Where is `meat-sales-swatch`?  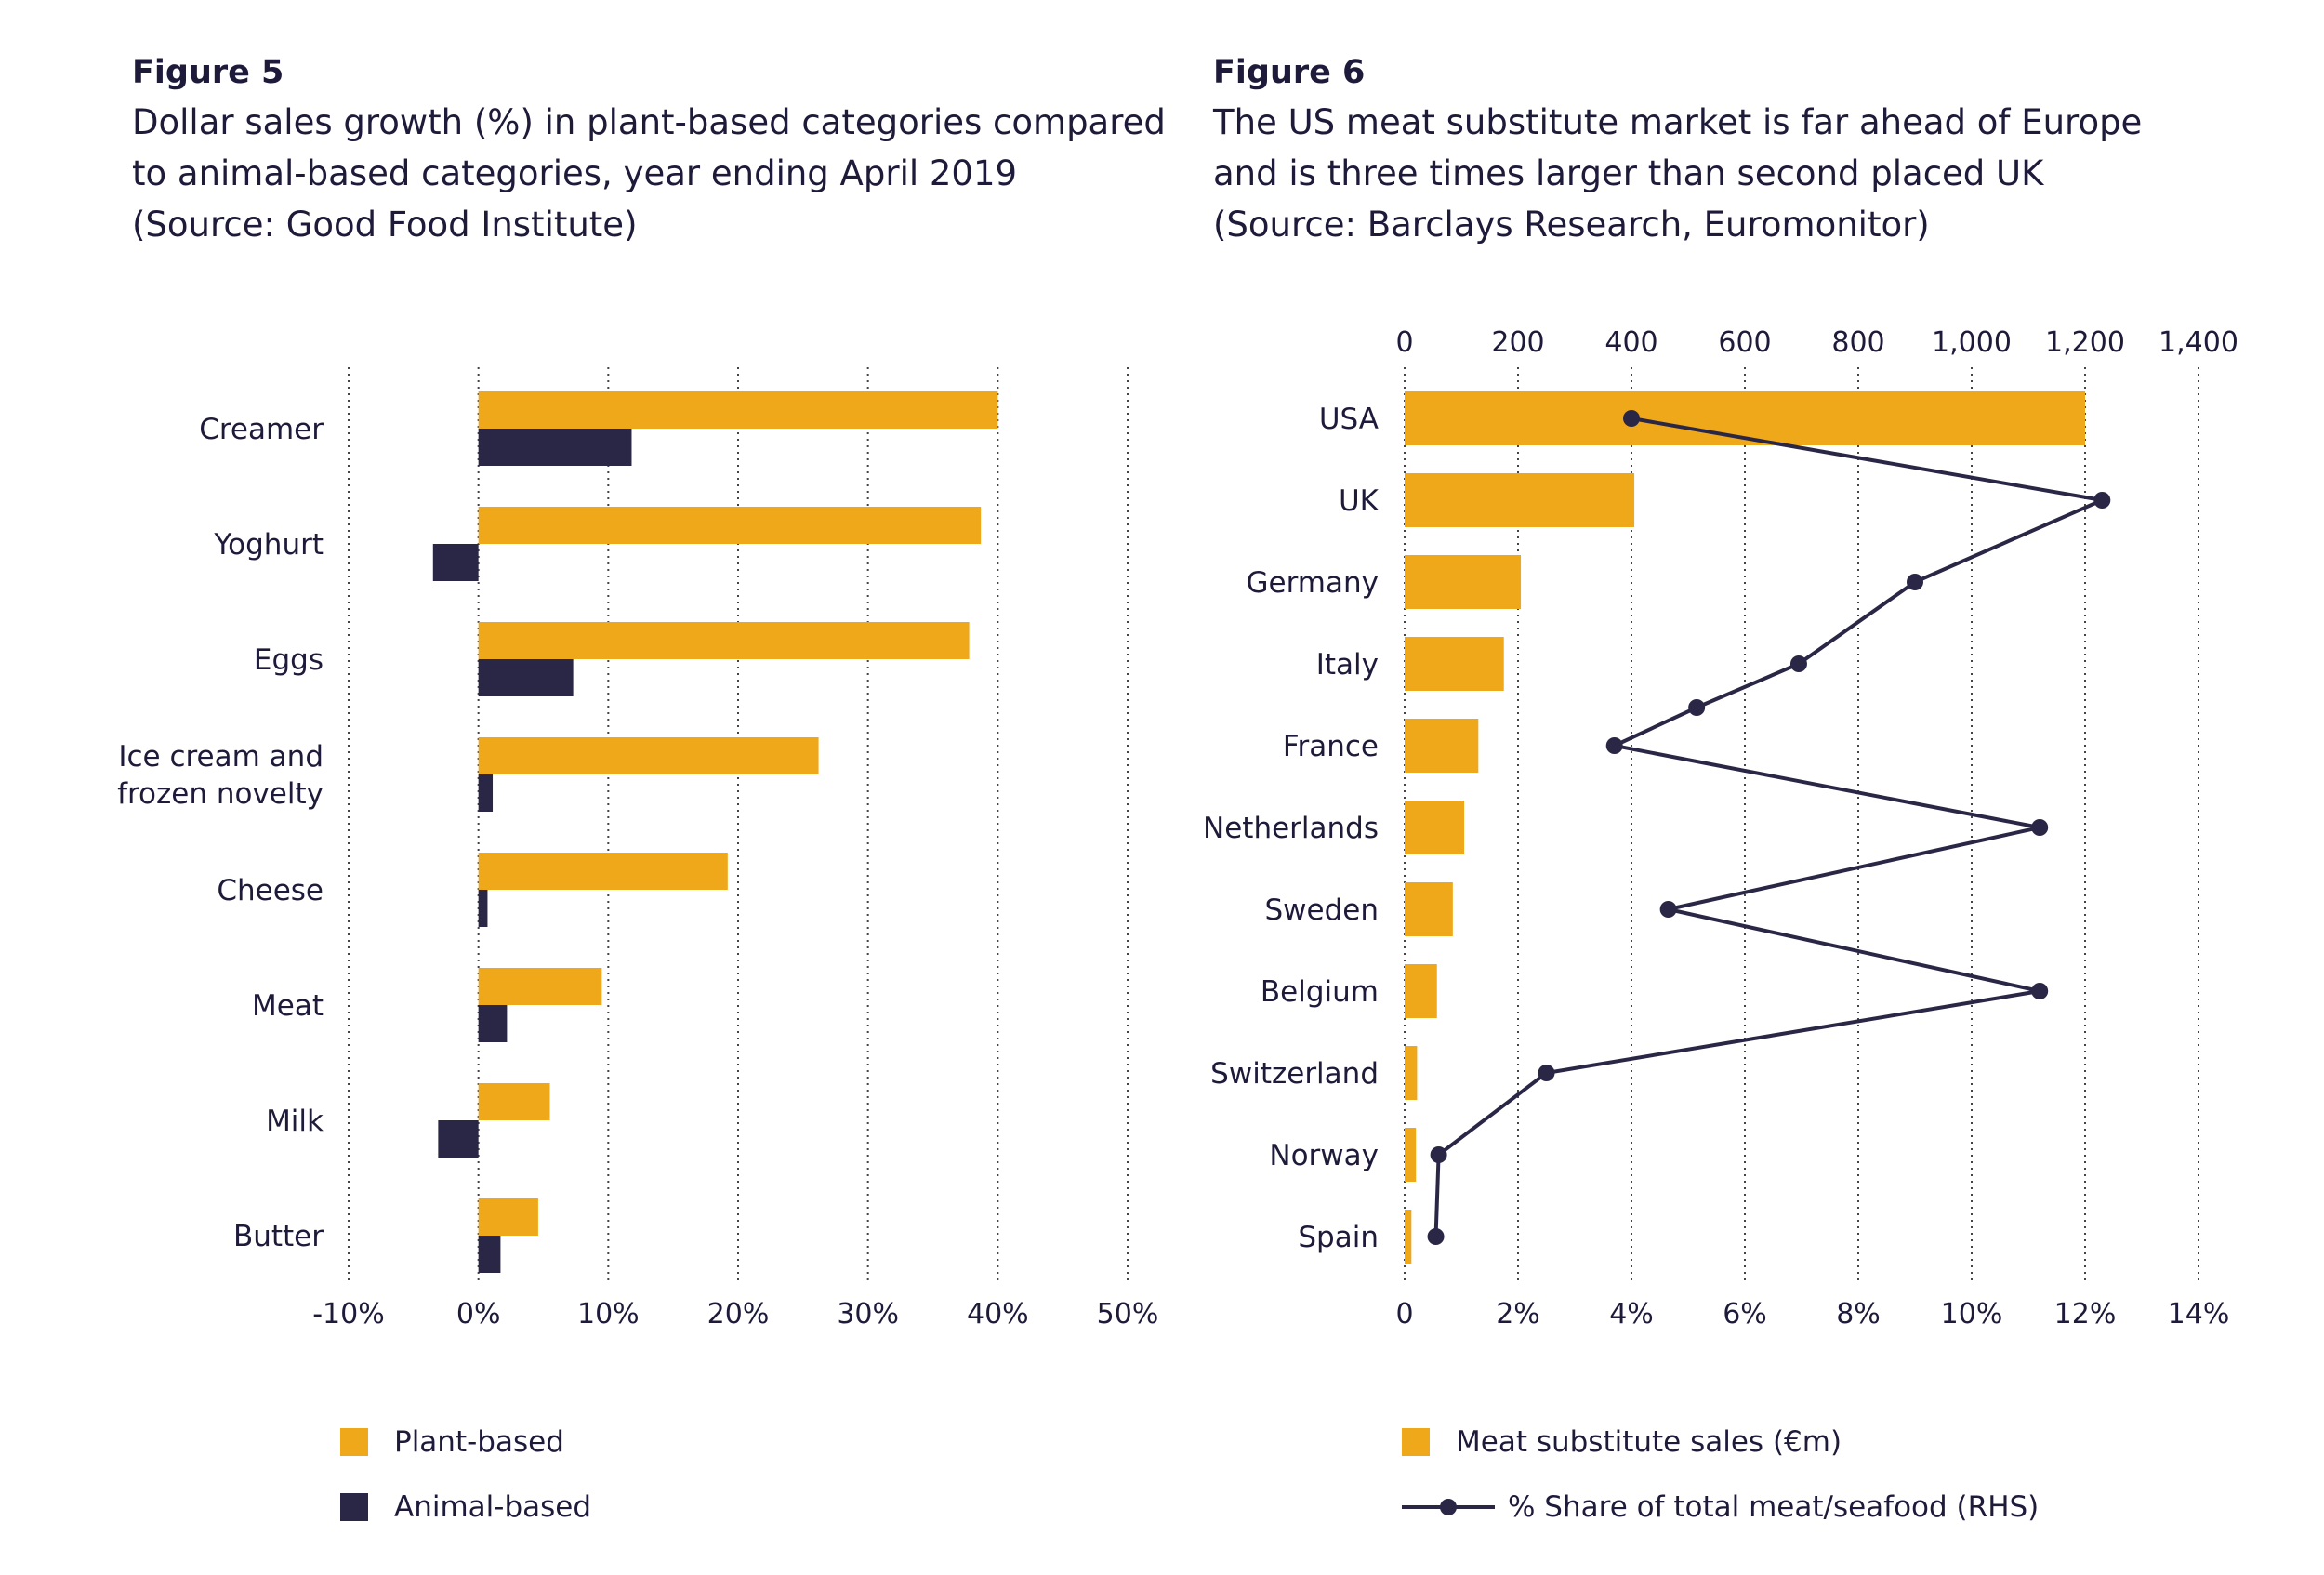 meat-sales-swatch is located at coordinates (1416, 1442).